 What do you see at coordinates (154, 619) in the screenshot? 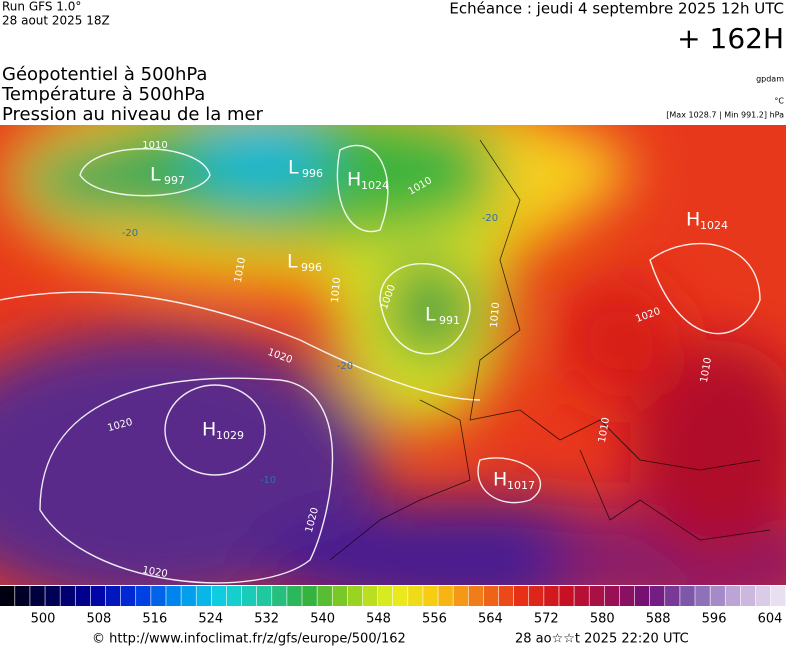
I see `colorbar-label: 516` at bounding box center [154, 619].